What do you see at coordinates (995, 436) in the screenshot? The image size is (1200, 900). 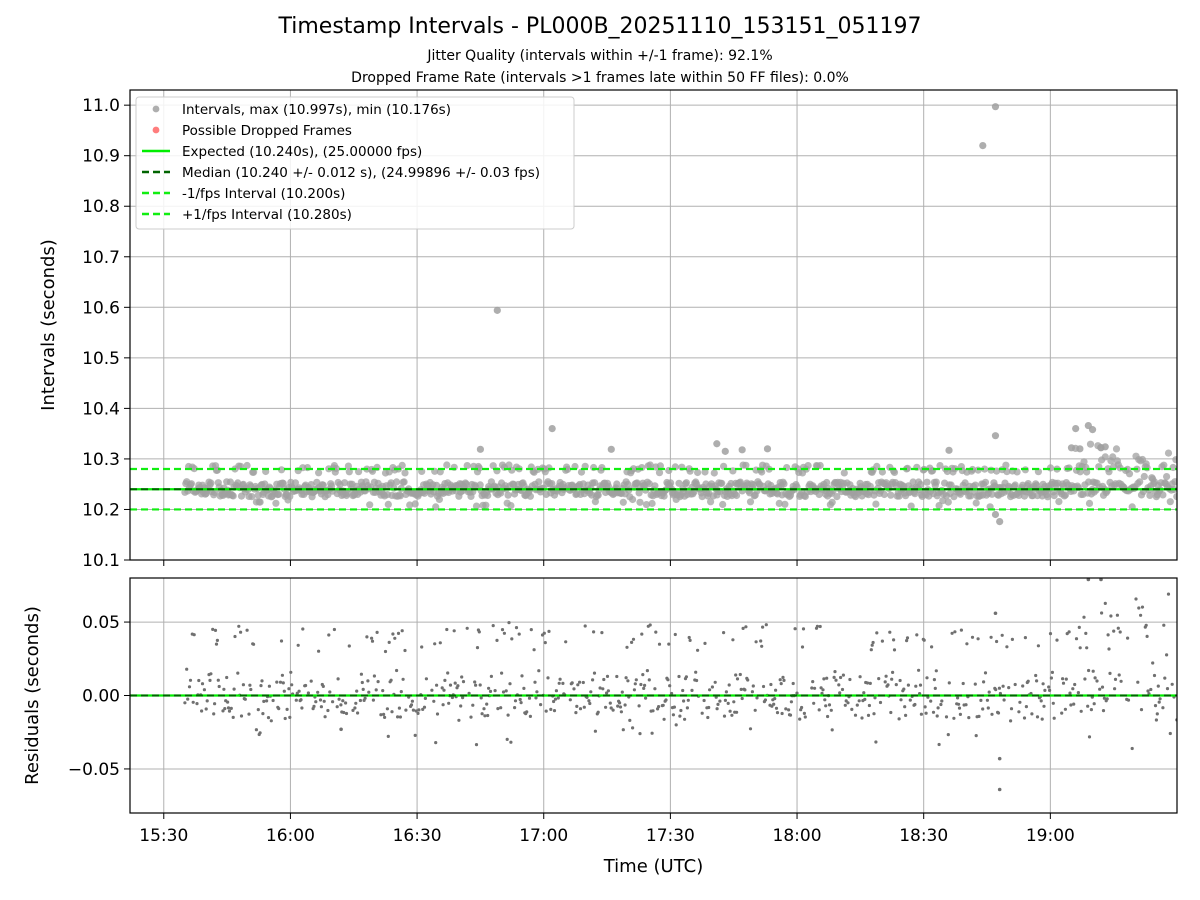 I see `interval-outlier-point` at bounding box center [995, 436].